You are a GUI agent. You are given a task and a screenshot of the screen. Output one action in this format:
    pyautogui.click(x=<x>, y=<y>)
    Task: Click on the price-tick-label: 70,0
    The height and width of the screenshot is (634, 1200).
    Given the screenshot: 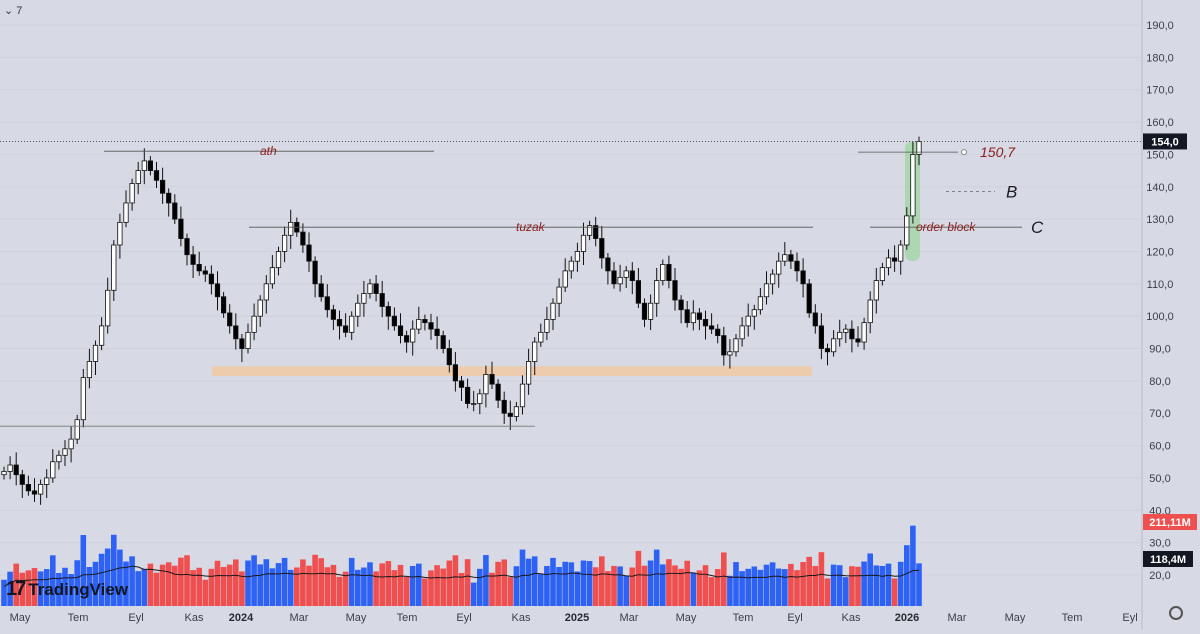 What is the action you would take?
    pyautogui.click(x=1159, y=414)
    